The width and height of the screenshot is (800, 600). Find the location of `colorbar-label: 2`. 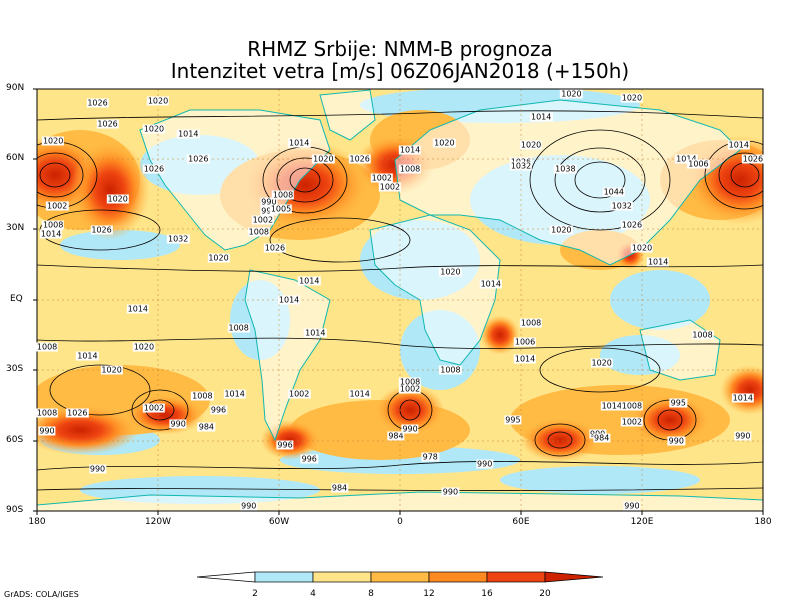

colorbar-label: 2 is located at coordinates (255, 594).